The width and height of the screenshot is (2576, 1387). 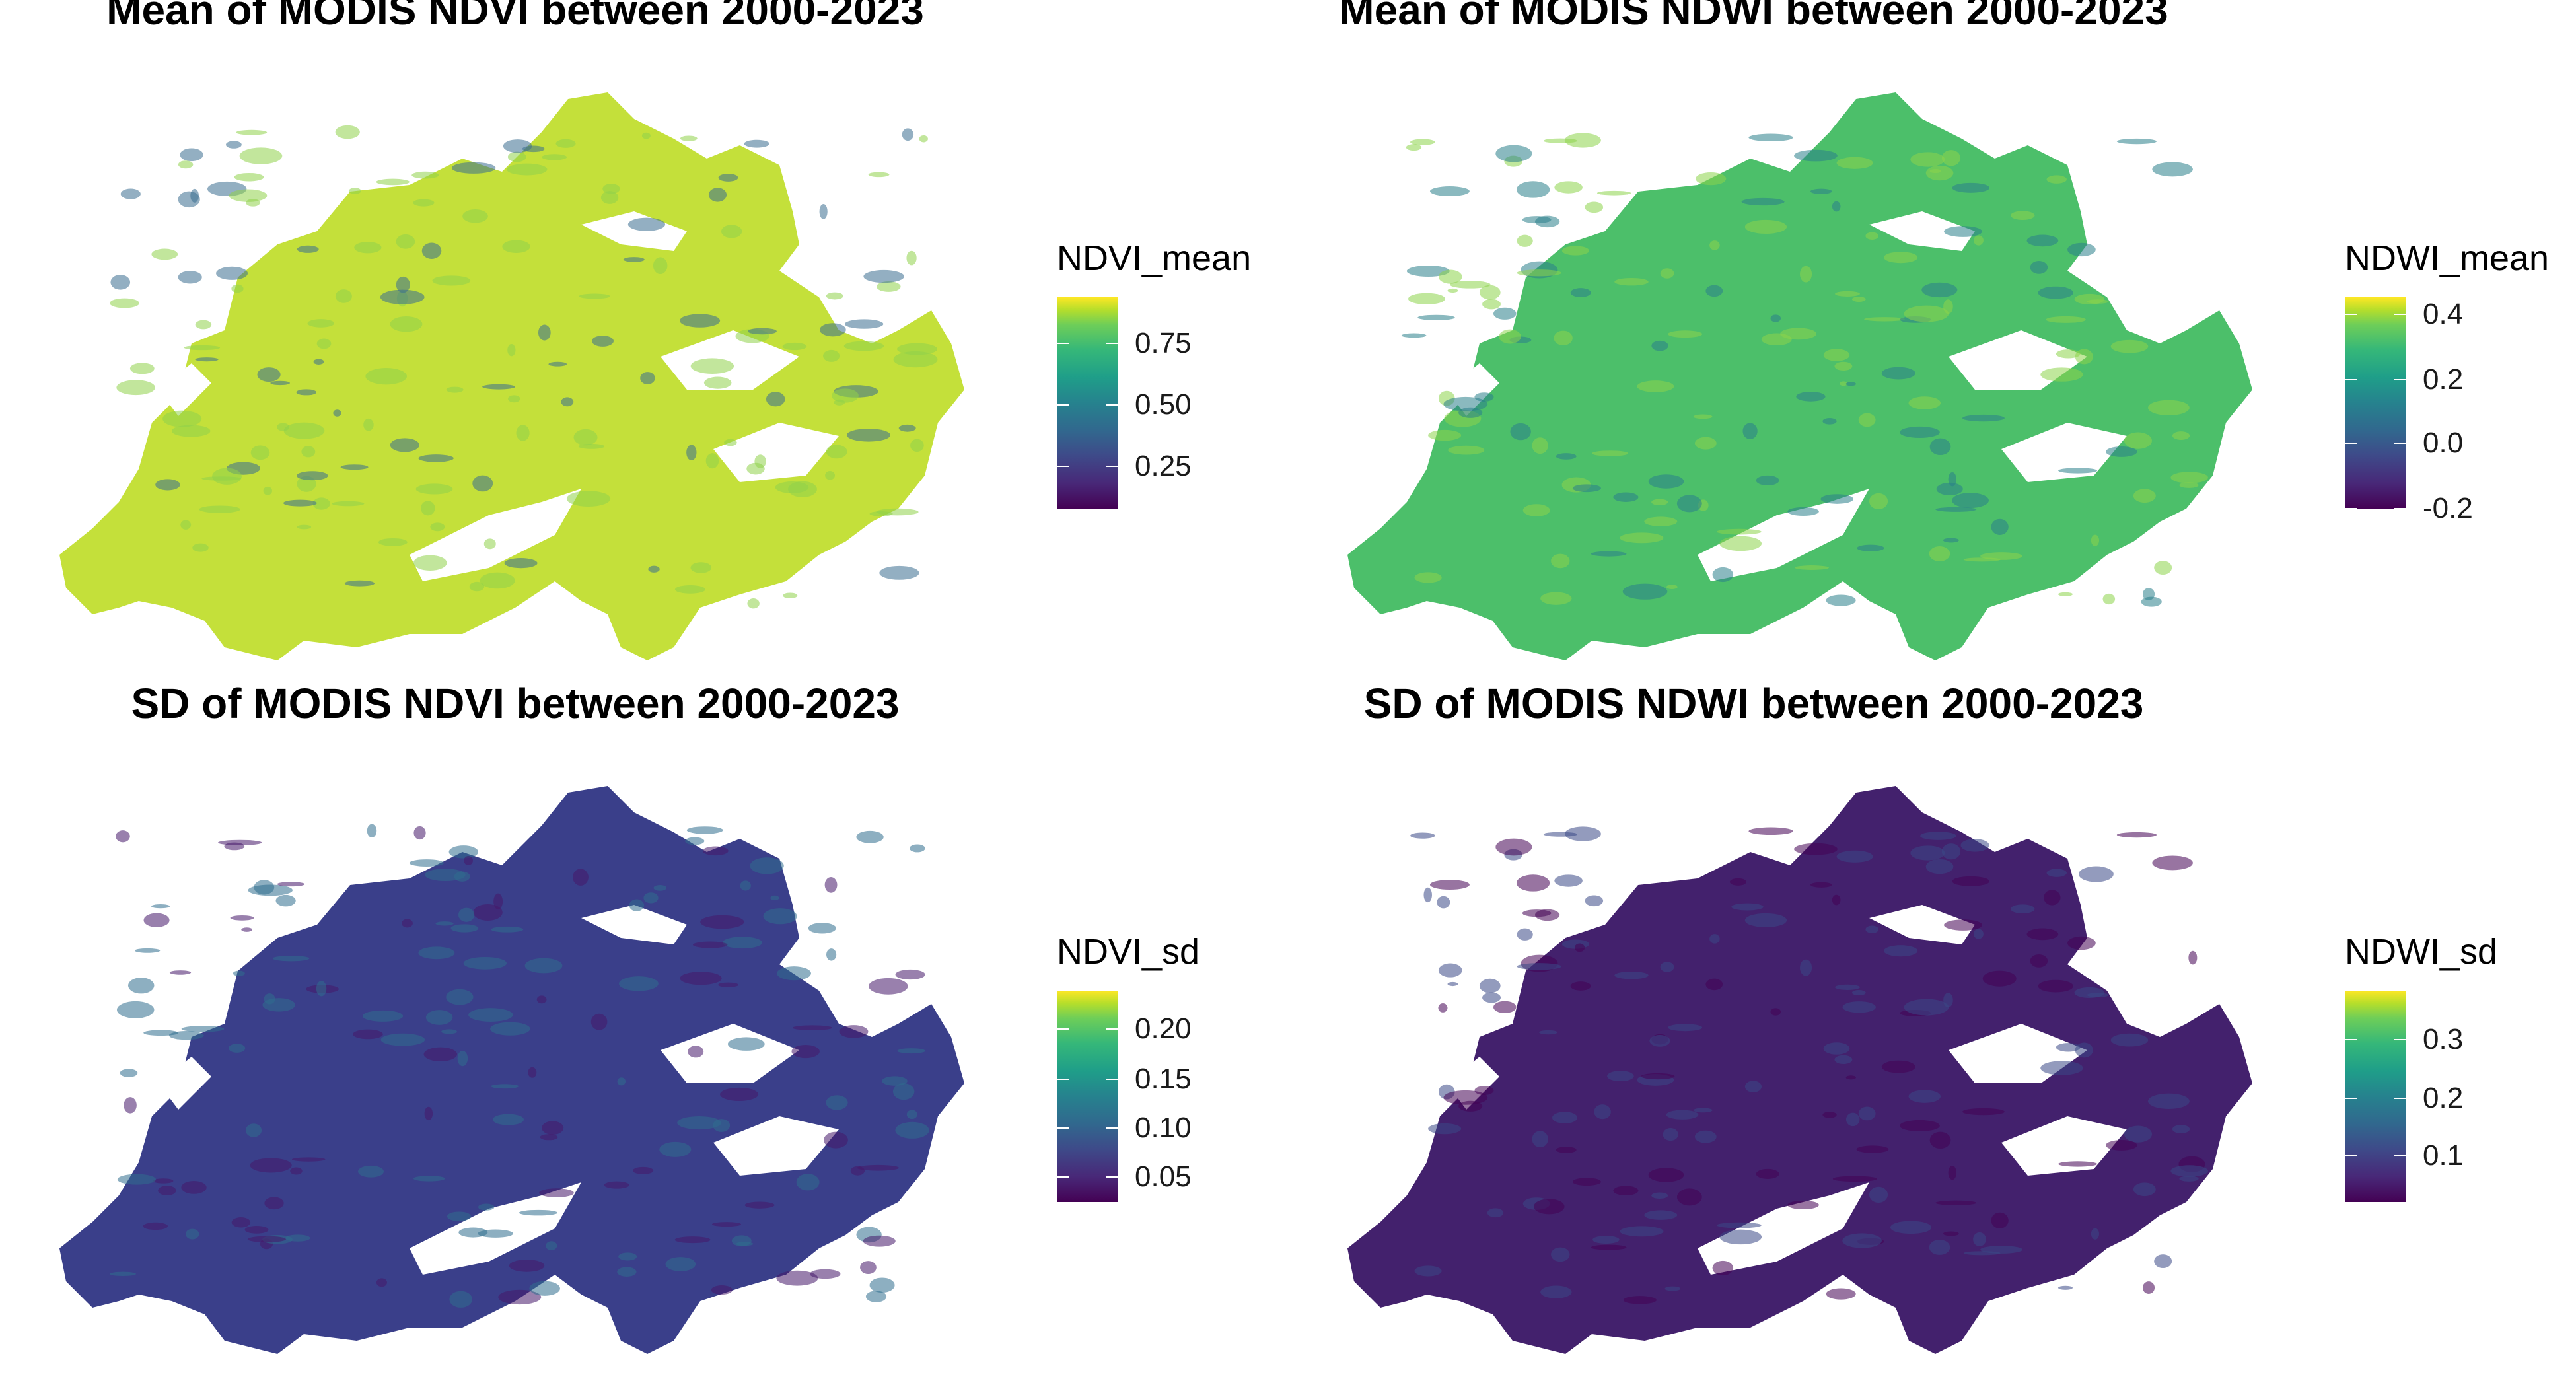 What do you see at coordinates (1087, 403) in the screenshot?
I see `colorbar` at bounding box center [1087, 403].